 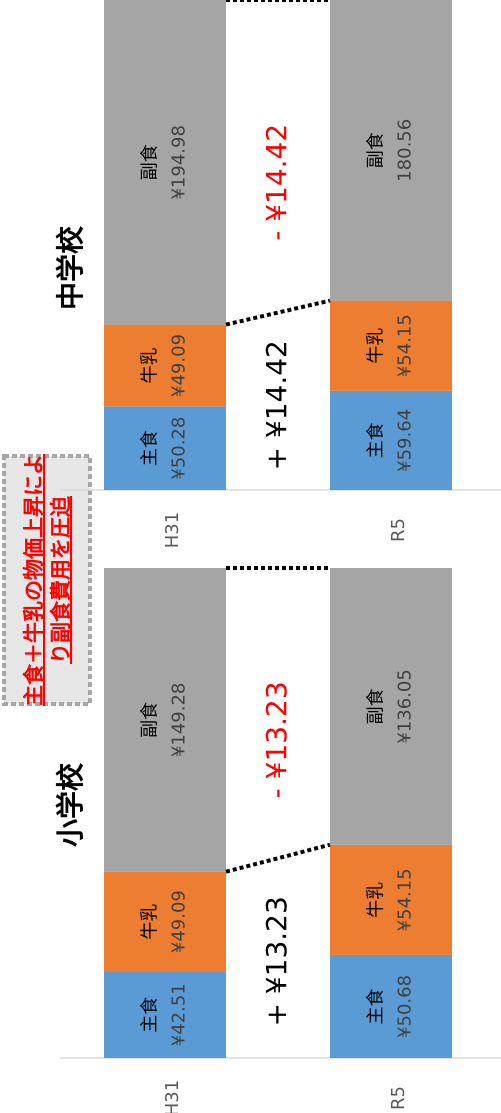 What do you see at coordinates (405, 1006) in the screenshot?
I see `data-label: ¥50.68` at bounding box center [405, 1006].